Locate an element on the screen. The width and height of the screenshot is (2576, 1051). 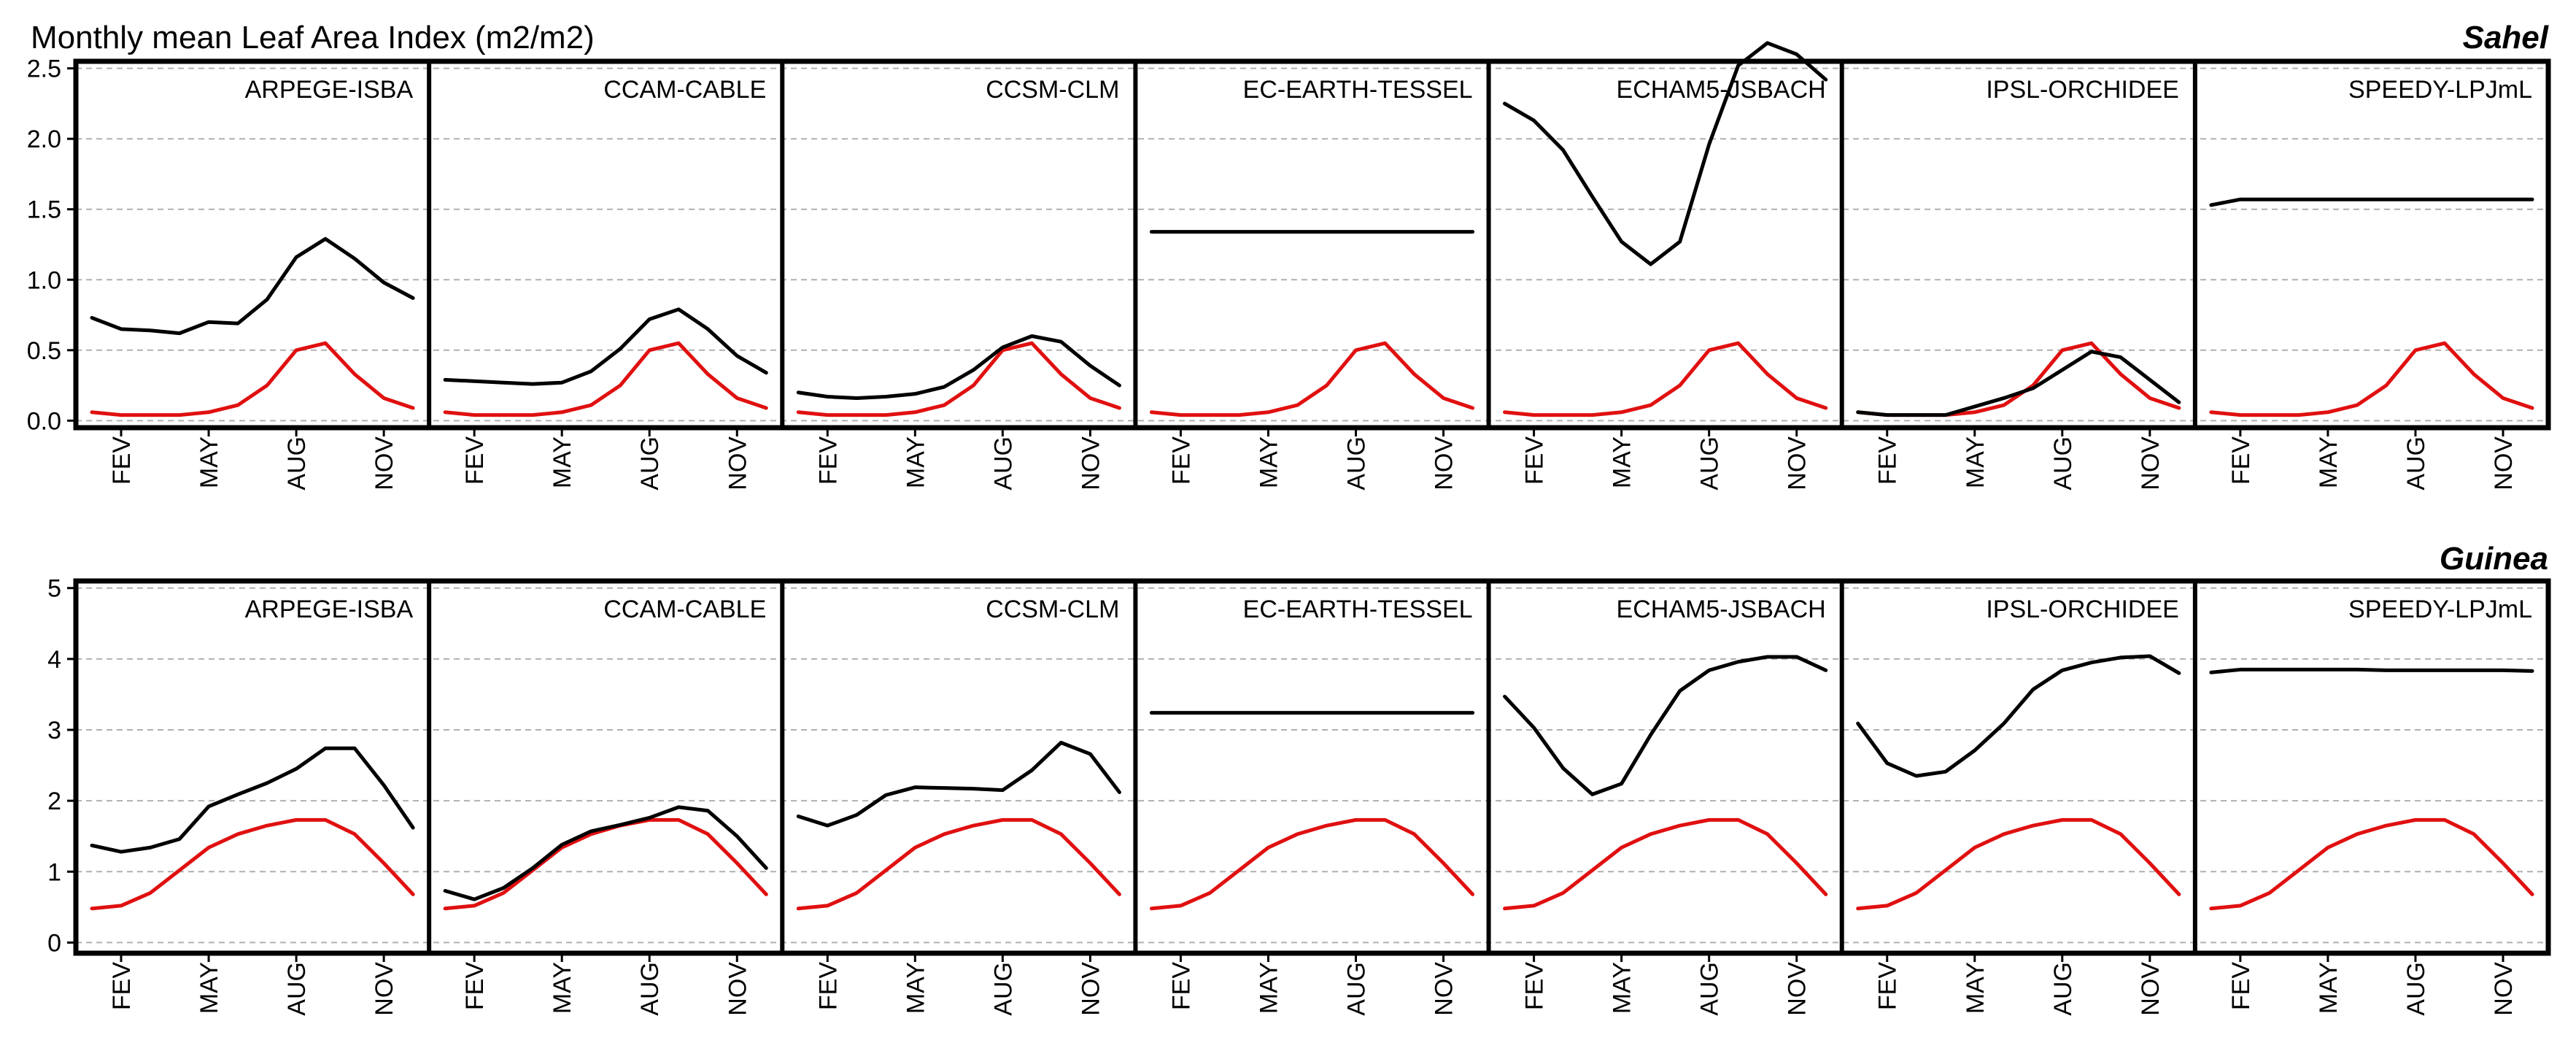
panel-label: SPEEDY-LPJmL is located at coordinates (2440, 90).